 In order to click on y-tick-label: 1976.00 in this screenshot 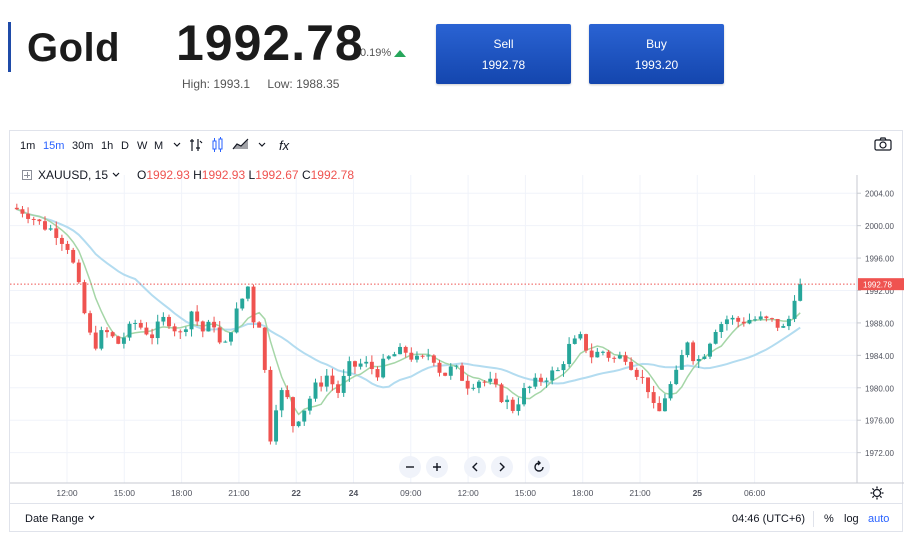, I will do `click(879, 421)`.